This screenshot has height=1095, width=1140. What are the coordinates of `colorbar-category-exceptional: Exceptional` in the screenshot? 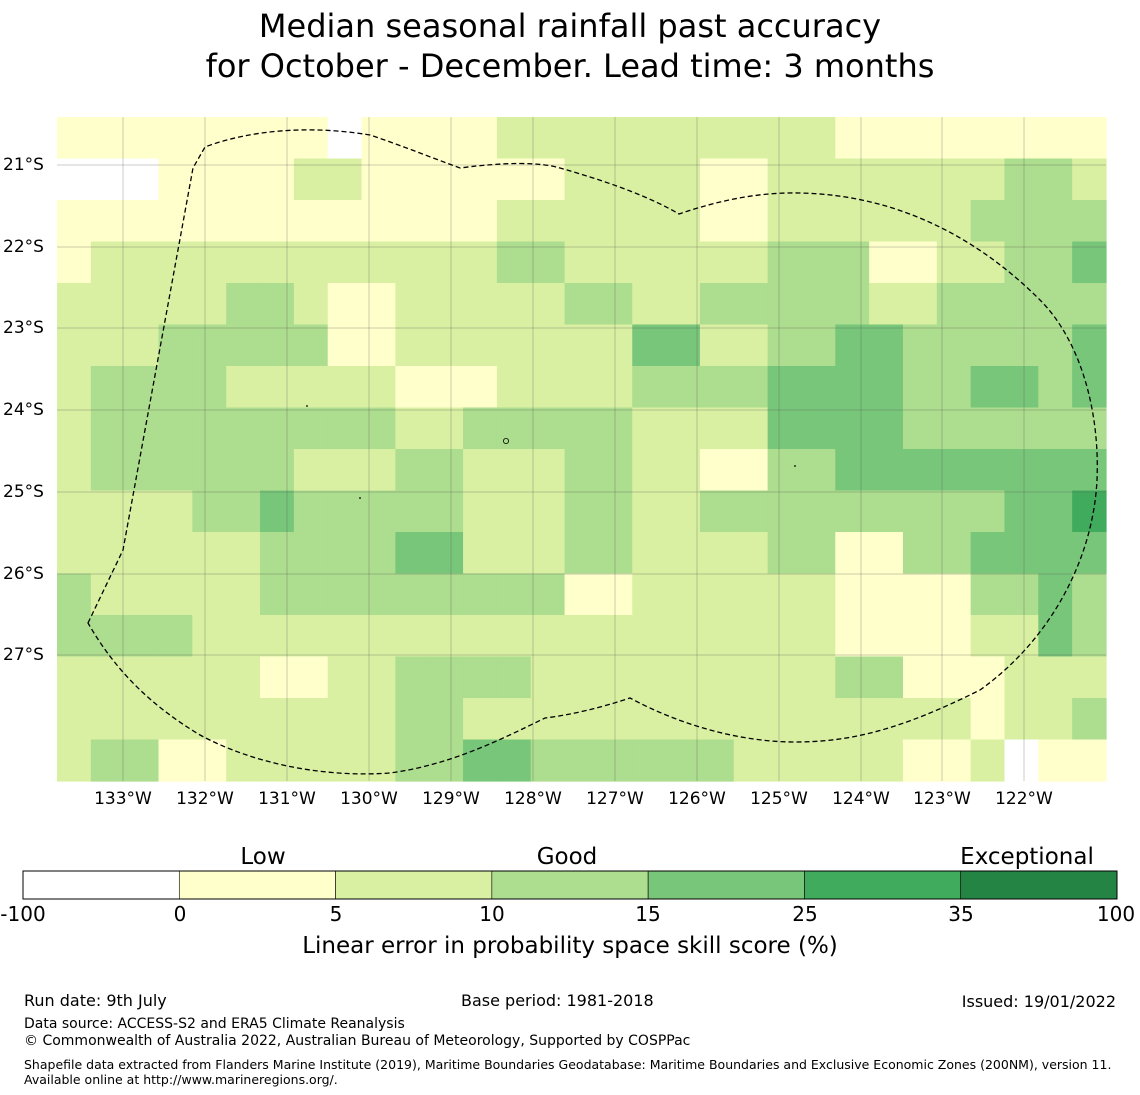 It's located at (1027, 857).